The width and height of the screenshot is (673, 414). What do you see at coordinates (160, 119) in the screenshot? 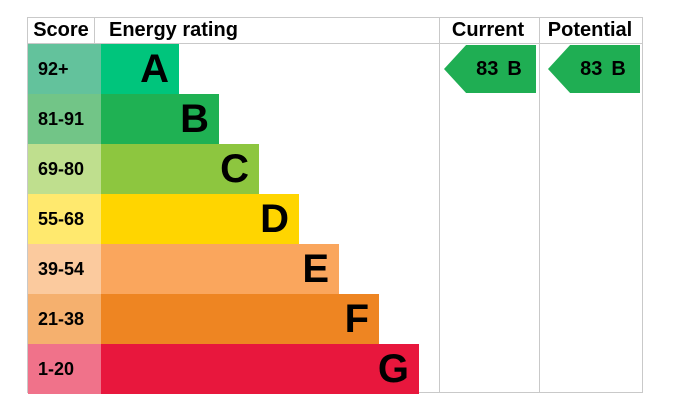
I see `rating-bar: B` at bounding box center [160, 119].